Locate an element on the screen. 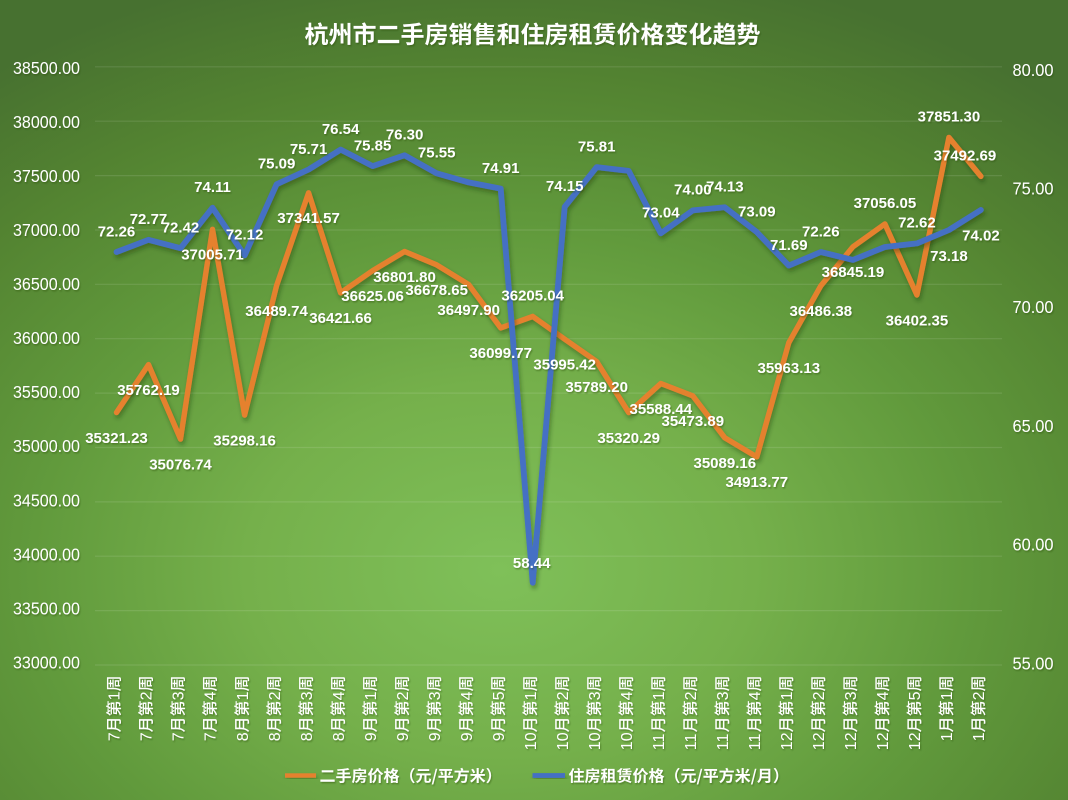 Image resolution: width=1068 pixels, height=800 pixels. svg-text: 37851.30 is located at coordinates (949, 117).